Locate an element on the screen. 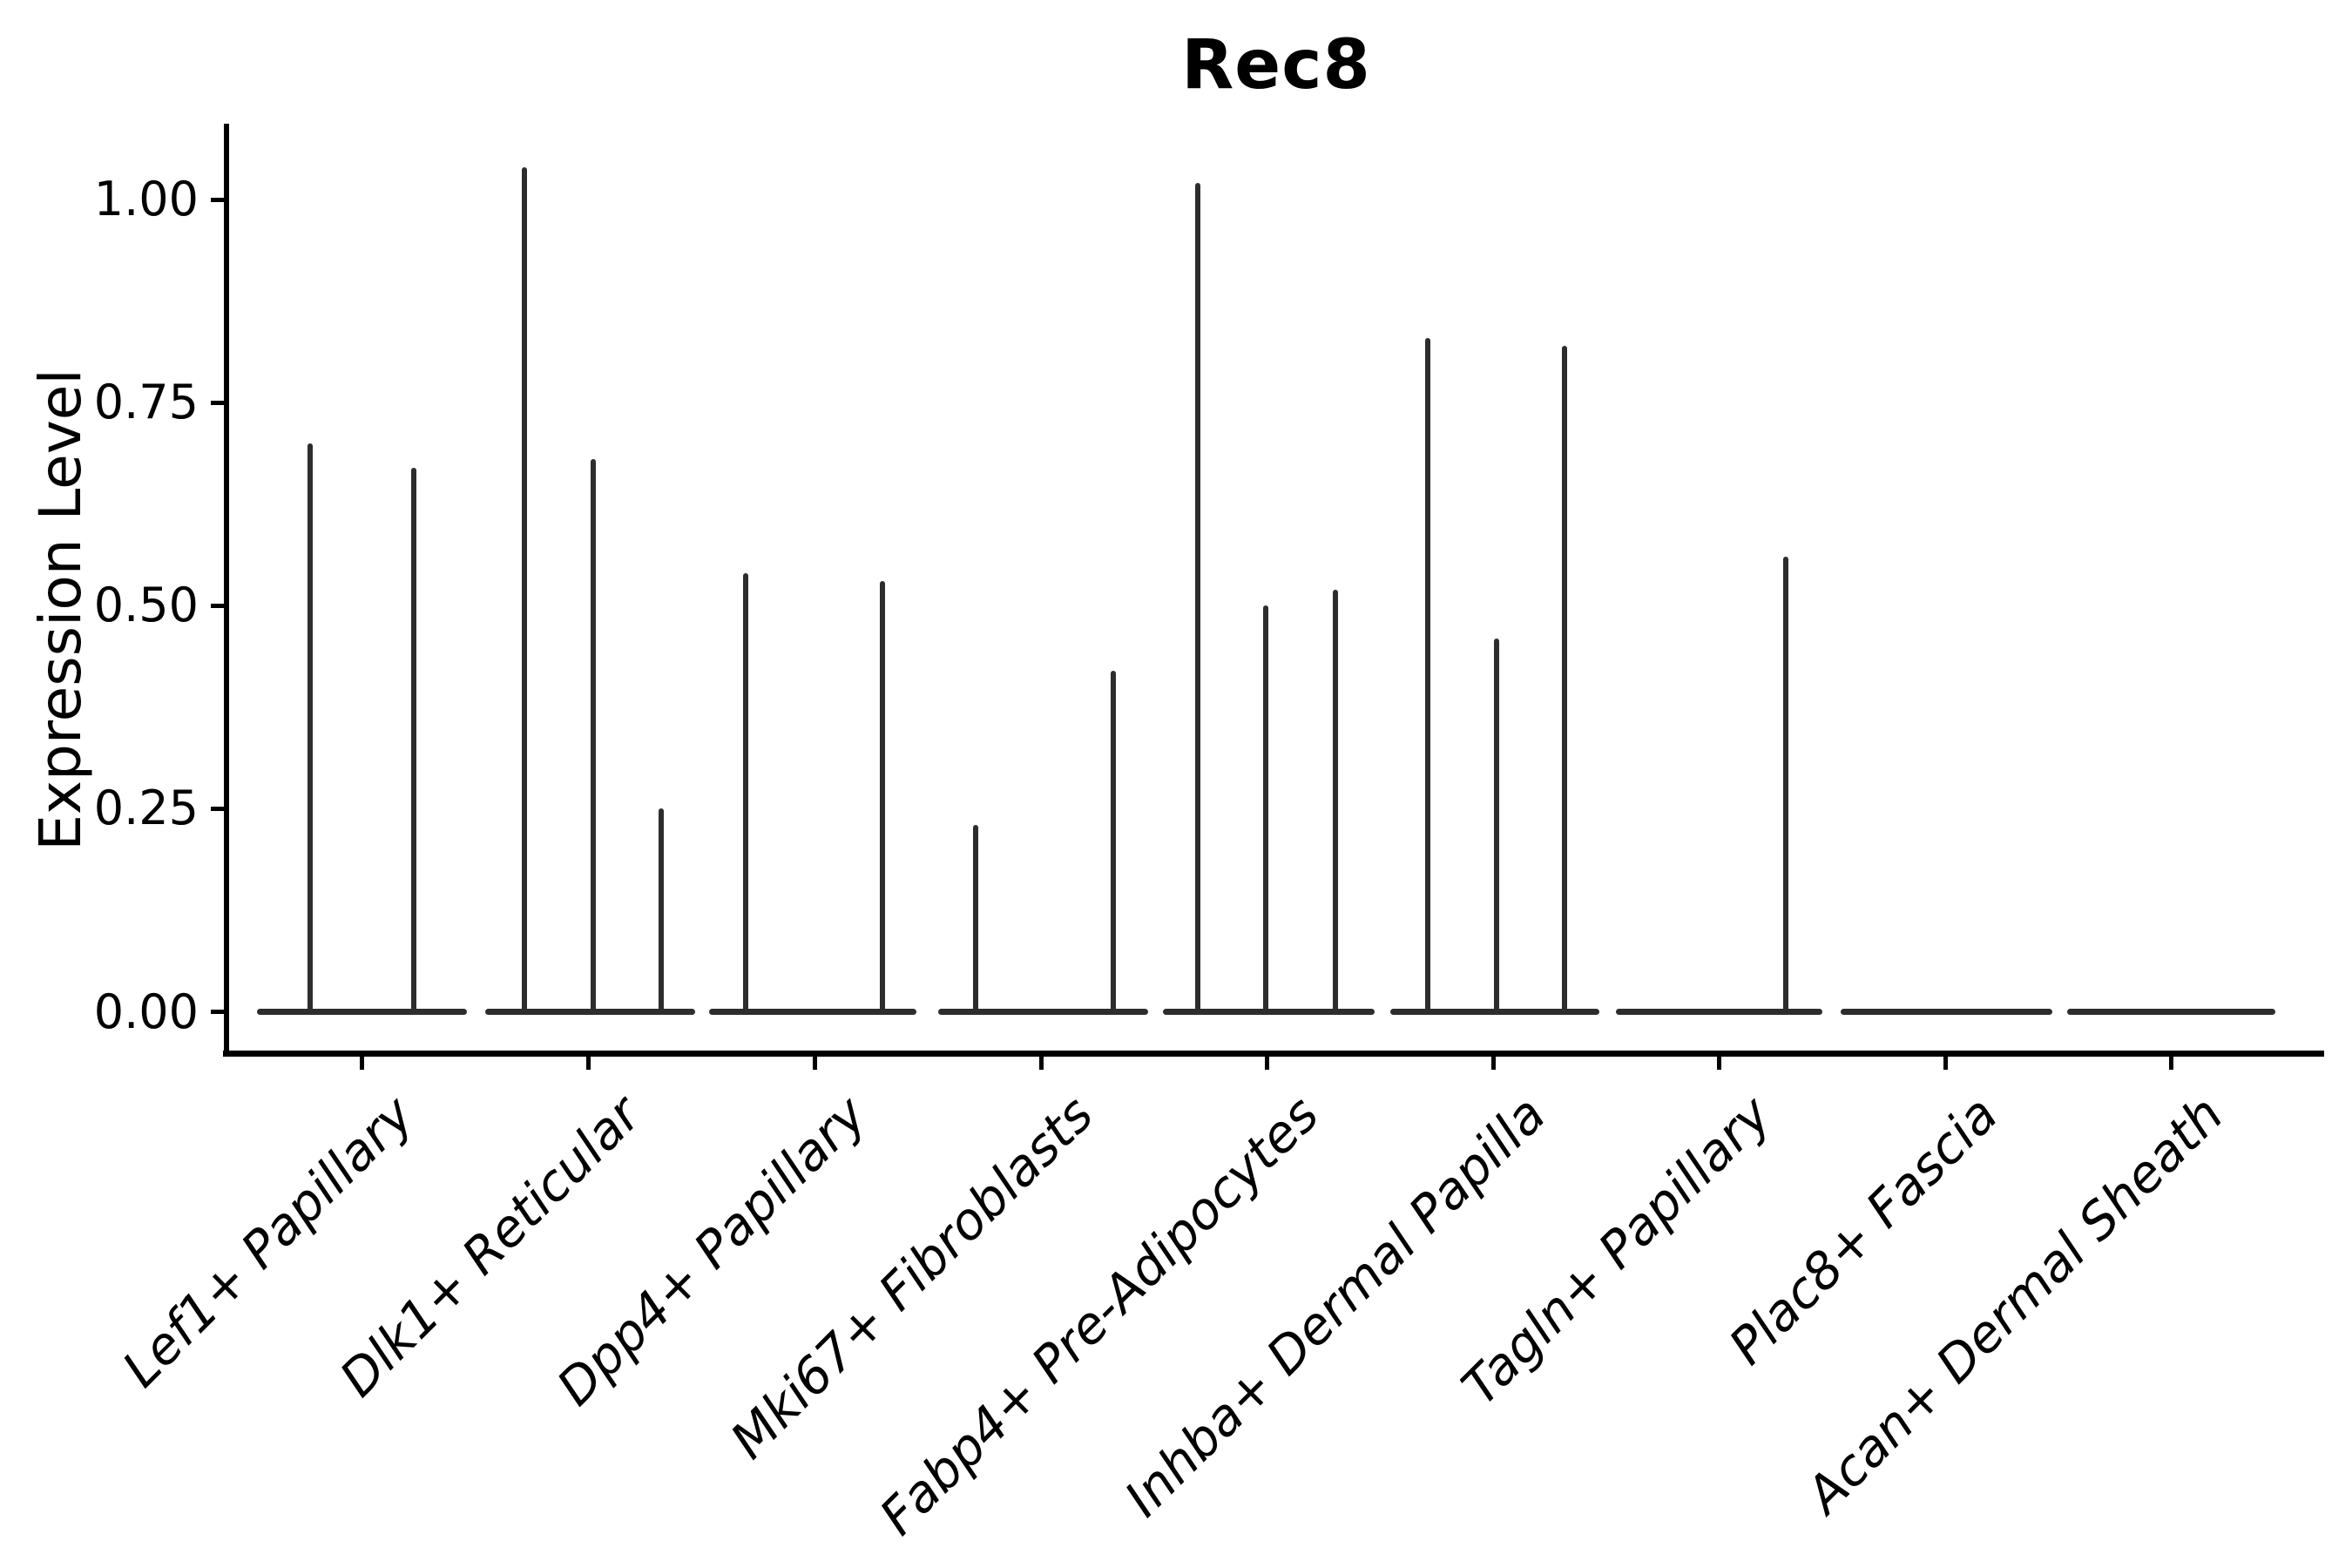  y-tick-label: 0.50 is located at coordinates (146, 605).